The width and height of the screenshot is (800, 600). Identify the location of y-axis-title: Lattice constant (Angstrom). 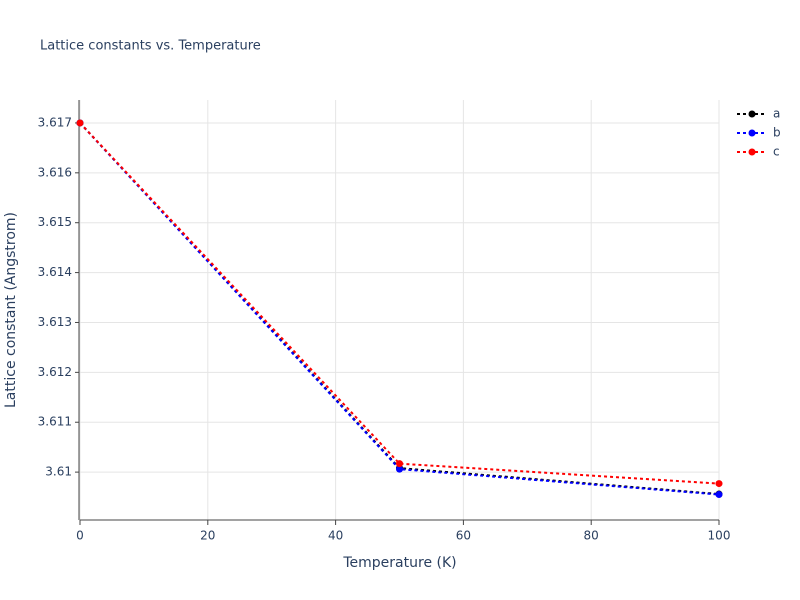
(11, 310).